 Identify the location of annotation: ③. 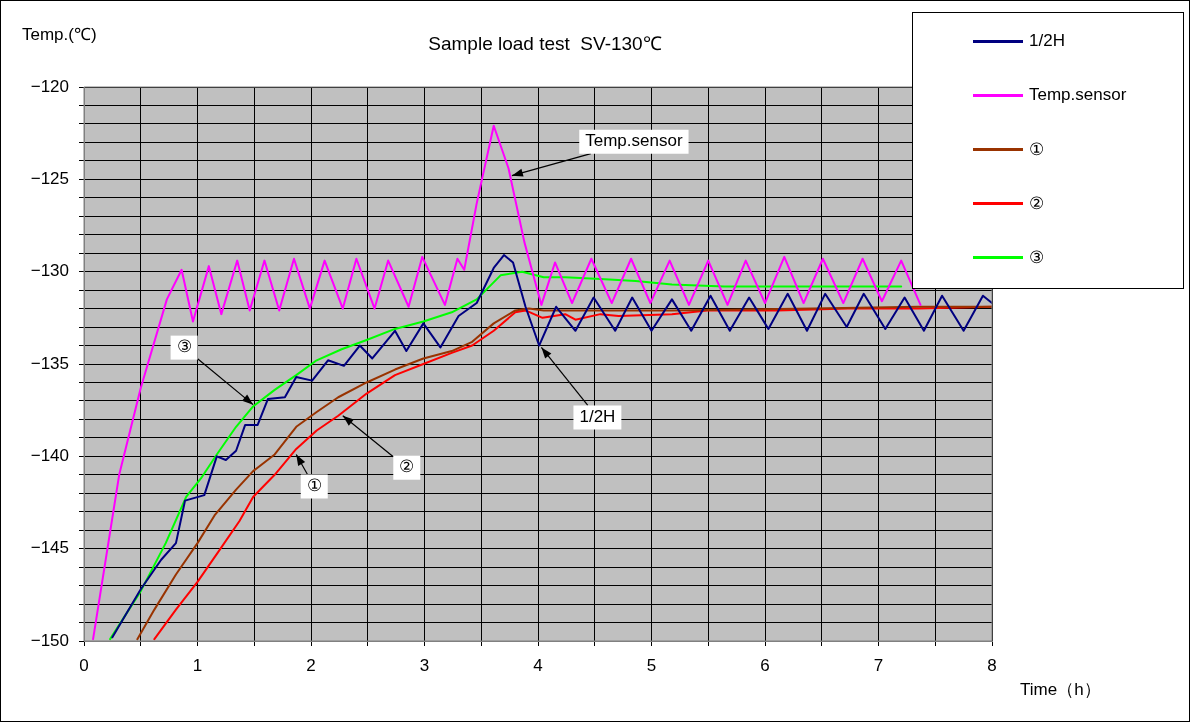
(184, 347).